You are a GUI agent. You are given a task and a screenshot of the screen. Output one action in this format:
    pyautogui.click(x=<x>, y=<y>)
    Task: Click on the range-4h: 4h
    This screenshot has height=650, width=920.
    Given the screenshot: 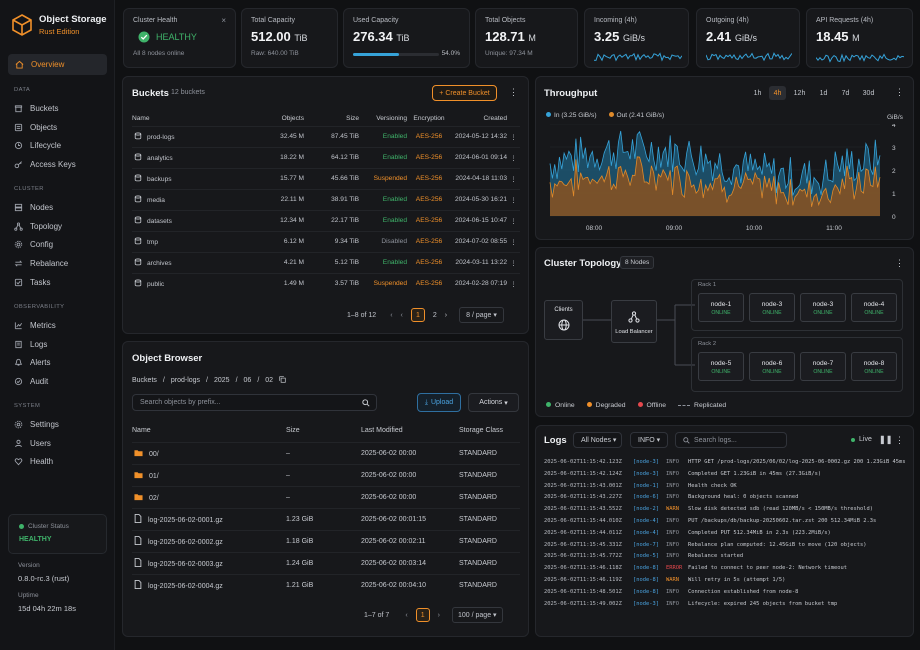 What is the action you would take?
    pyautogui.click(x=777, y=93)
    